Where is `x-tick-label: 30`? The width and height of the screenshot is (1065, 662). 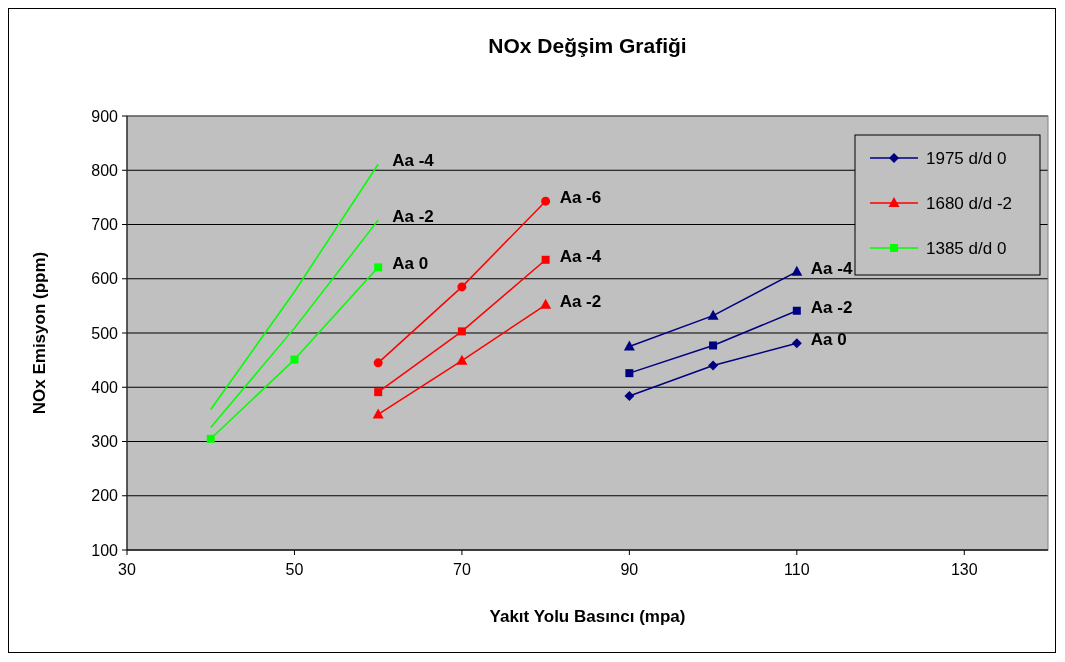 x-tick-label: 30 is located at coordinates (127, 569).